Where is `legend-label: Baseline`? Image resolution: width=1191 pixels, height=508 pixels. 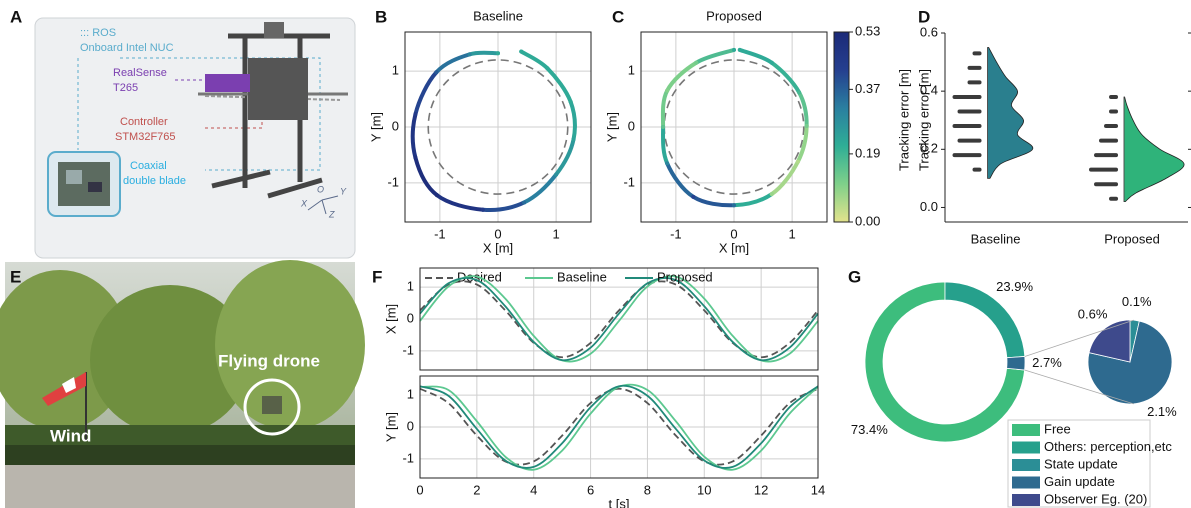
legend-label: Baseline is located at coordinates (582, 276).